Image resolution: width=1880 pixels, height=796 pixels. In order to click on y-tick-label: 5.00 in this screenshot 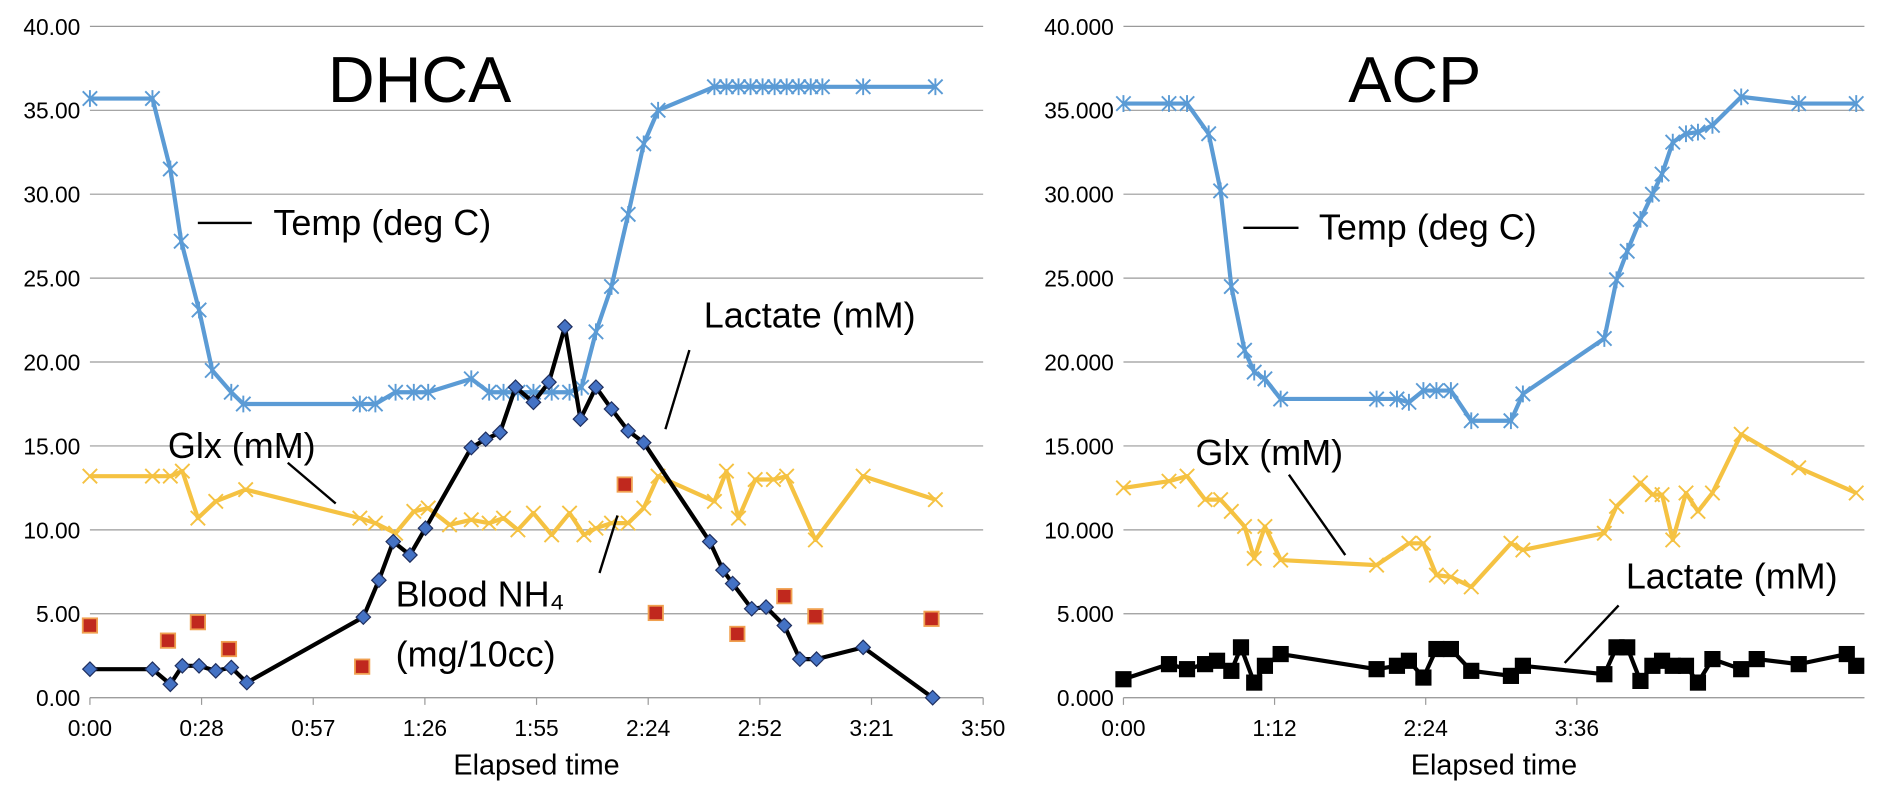, I will do `click(58, 614)`.